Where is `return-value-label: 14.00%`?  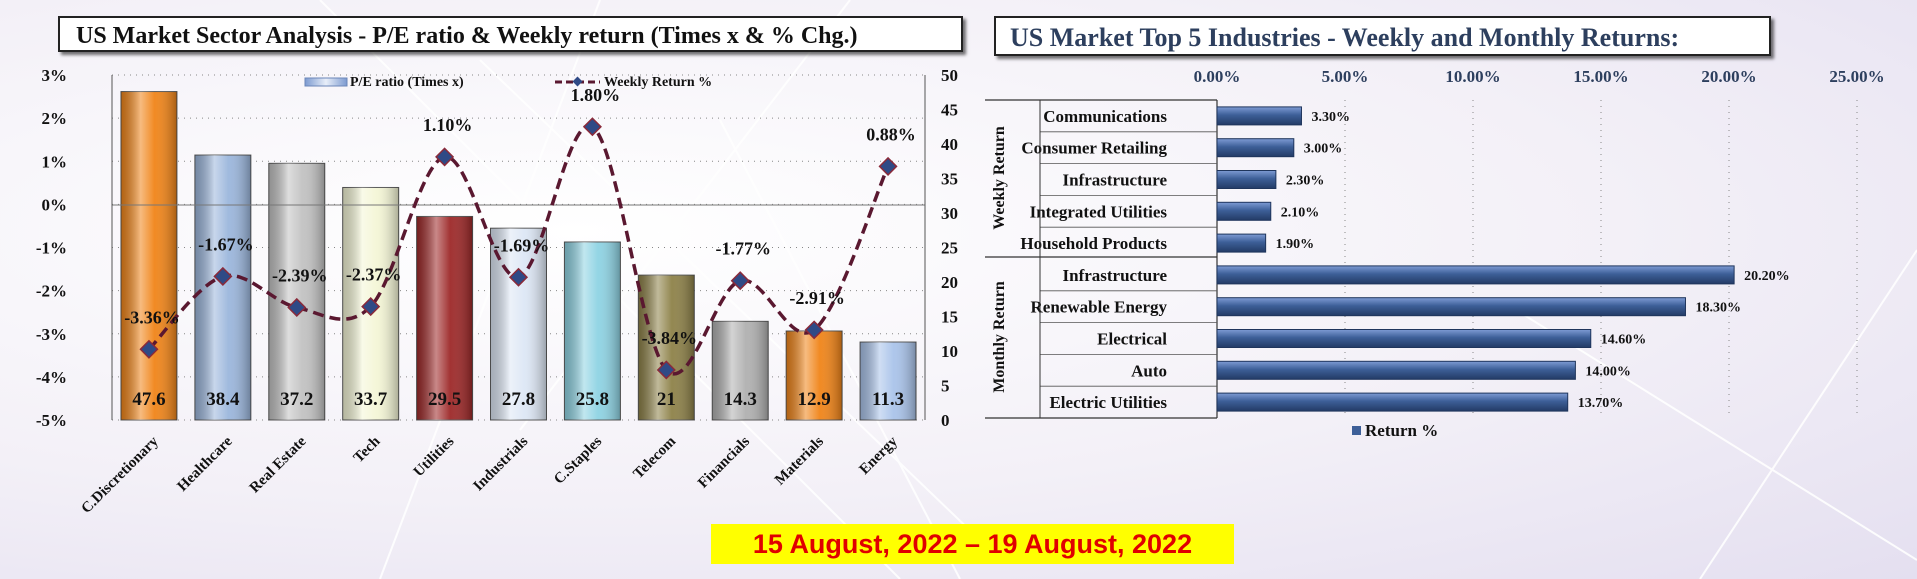 return-value-label: 14.00% is located at coordinates (1608, 371).